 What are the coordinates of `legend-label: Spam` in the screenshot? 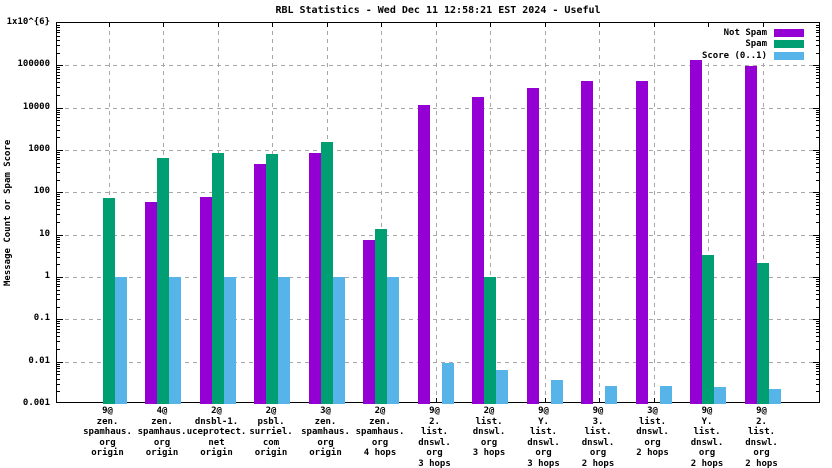 It's located at (756, 44).